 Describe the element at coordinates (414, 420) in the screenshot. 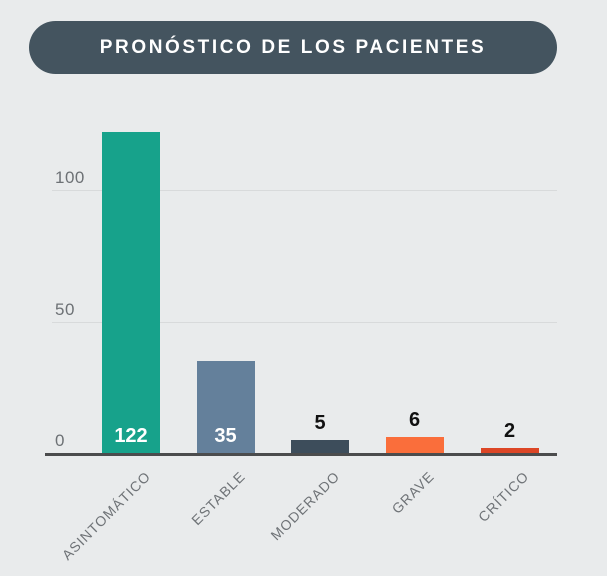

I see `bar-value-label: 6` at that location.